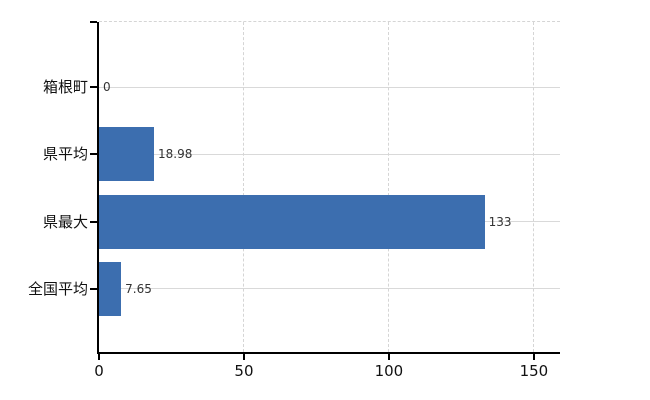 This screenshot has height=400, width=650. I want to click on bar-value-label: 133, so click(500, 221).